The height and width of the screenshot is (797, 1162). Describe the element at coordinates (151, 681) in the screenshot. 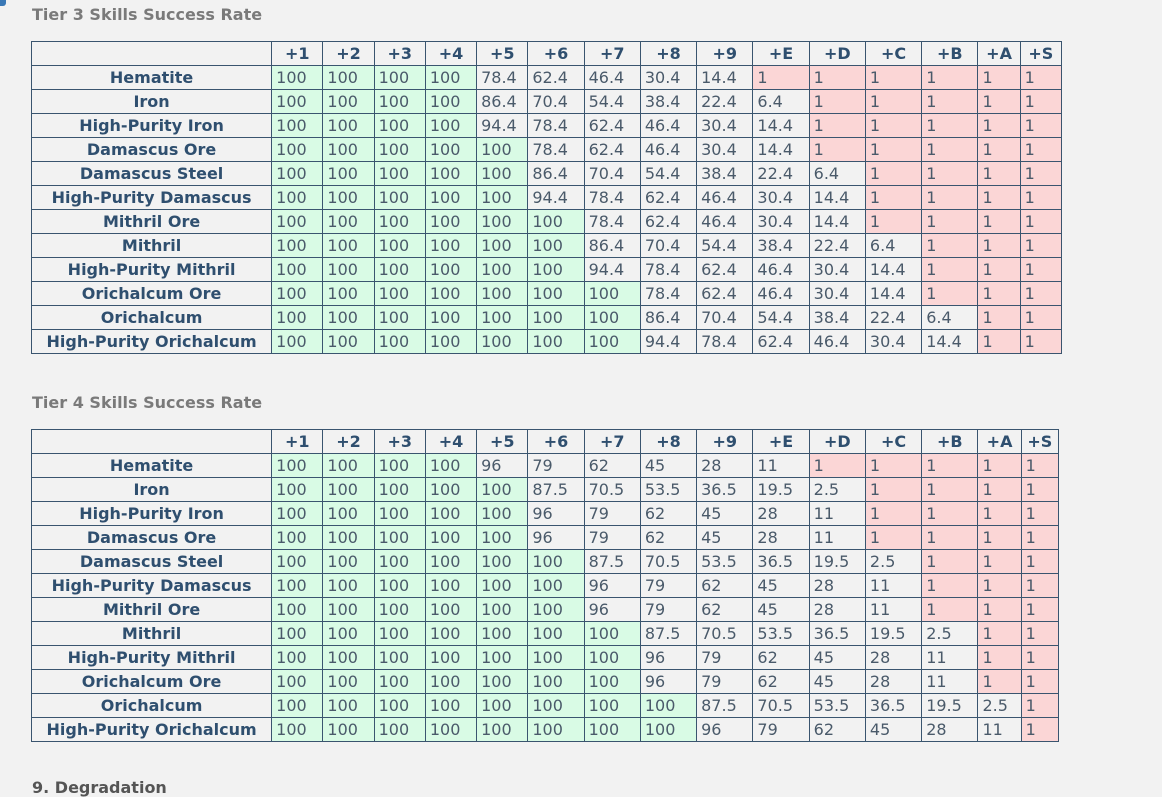

I see `row-label: Orichalcum Ore` at that location.